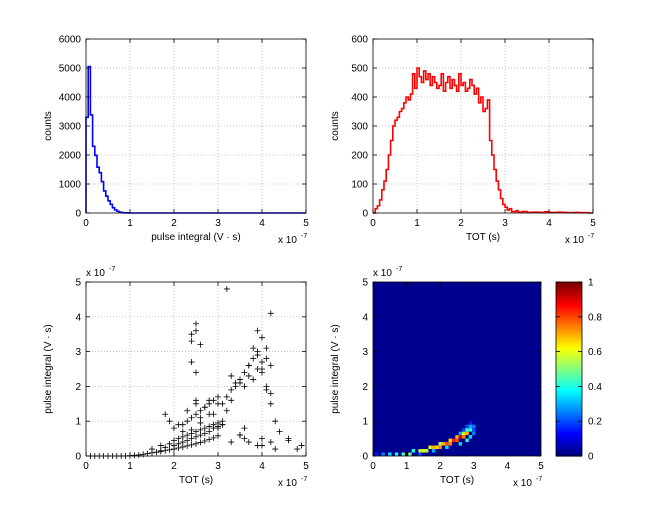 The width and height of the screenshot is (654, 513). What do you see at coordinates (407, 466) in the screenshot?
I see `x-tick-label: 1` at bounding box center [407, 466].